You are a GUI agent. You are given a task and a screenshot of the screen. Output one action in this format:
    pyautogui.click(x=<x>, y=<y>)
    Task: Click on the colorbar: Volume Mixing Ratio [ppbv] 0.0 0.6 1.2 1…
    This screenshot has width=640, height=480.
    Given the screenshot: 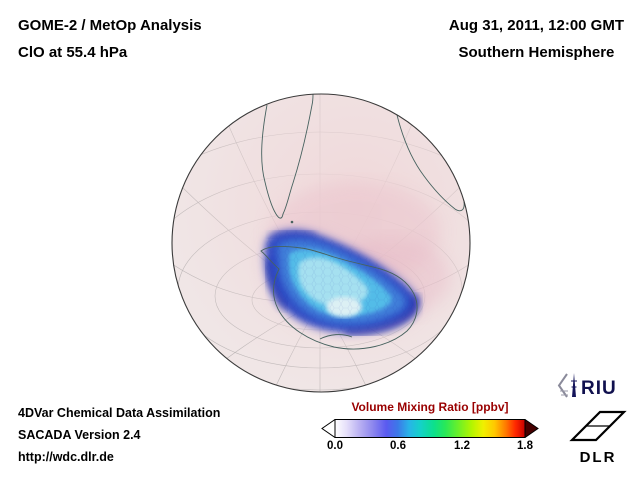 What is the action you would take?
    pyautogui.click(x=430, y=428)
    